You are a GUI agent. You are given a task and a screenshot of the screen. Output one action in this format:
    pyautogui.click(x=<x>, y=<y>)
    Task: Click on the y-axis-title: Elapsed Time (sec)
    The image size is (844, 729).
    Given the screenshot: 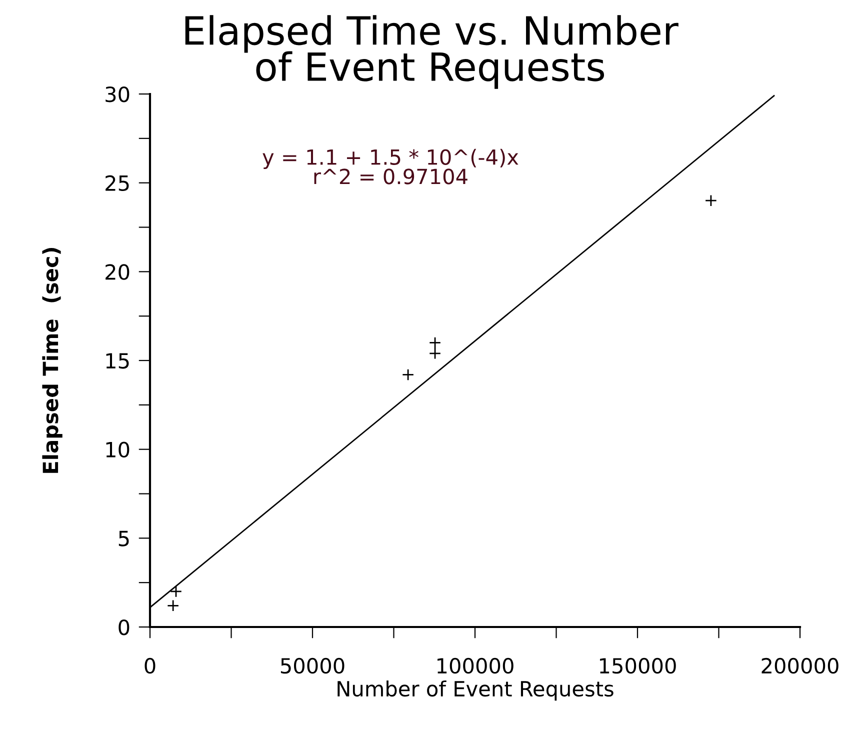 What is the action you would take?
    pyautogui.click(x=52, y=360)
    